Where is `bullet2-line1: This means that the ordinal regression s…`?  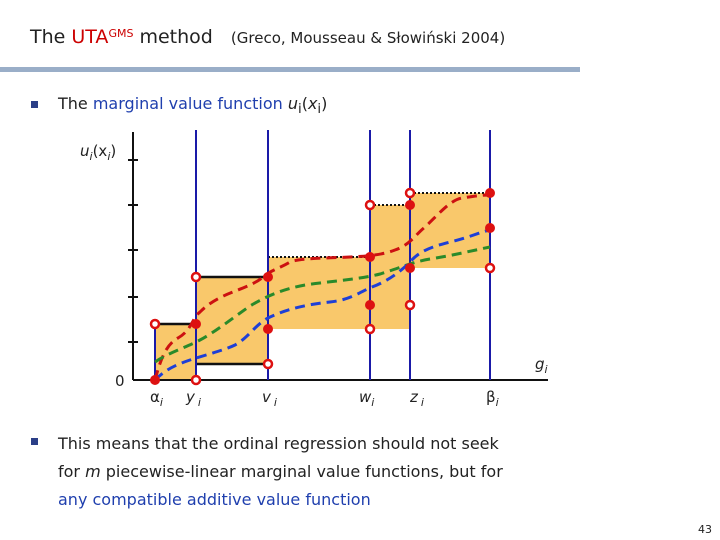
bullet2-line1: This means that the ordinal regression s… is located at coordinates (278, 443).